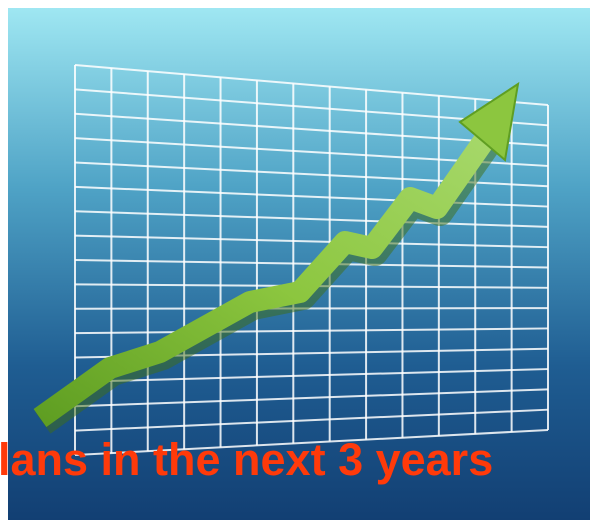  What do you see at coordinates (489, 121) in the screenshot?
I see `arrow-head` at bounding box center [489, 121].